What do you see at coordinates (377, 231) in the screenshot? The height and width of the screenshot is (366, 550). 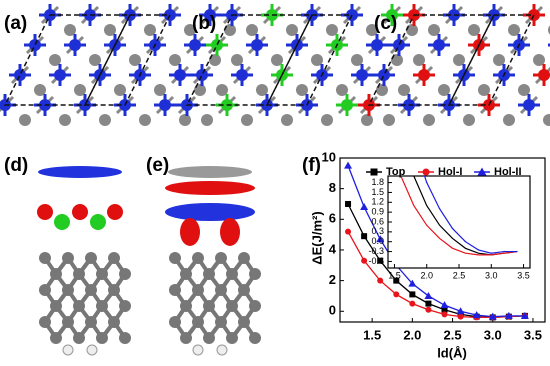 I see `y-tick-label: 0.3` at bounding box center [377, 231].